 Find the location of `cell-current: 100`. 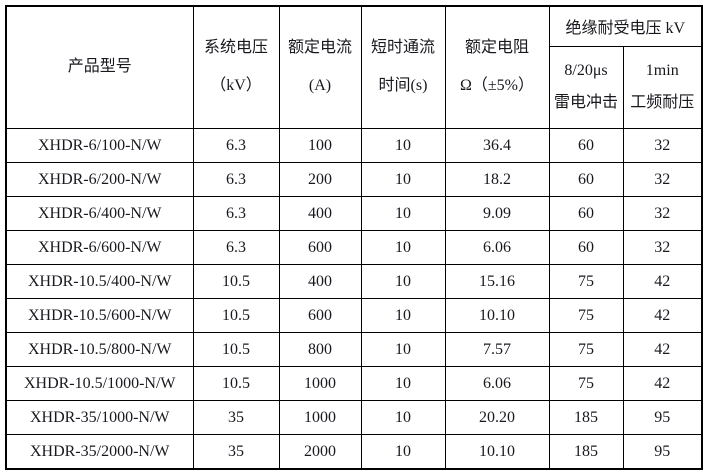

cell-current: 100 is located at coordinates (320, 145).